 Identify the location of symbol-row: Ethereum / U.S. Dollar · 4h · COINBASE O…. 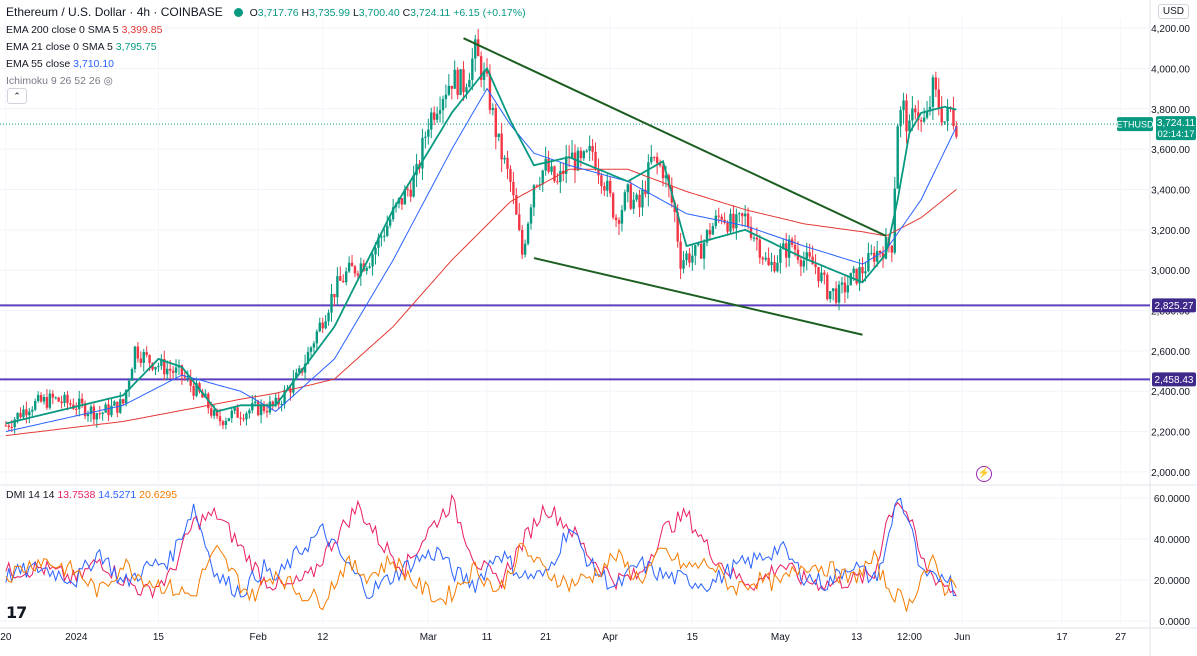
(266, 13).